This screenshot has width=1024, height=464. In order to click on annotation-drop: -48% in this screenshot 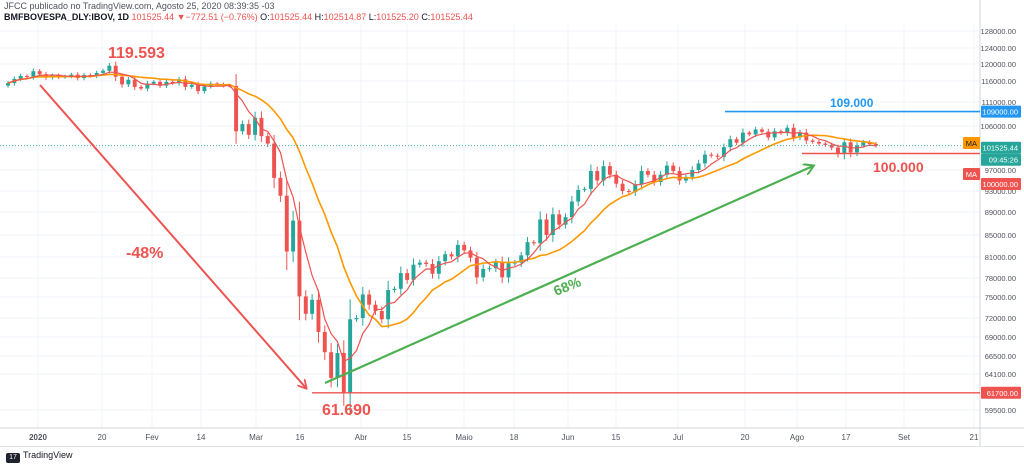, I will do `click(144, 253)`.